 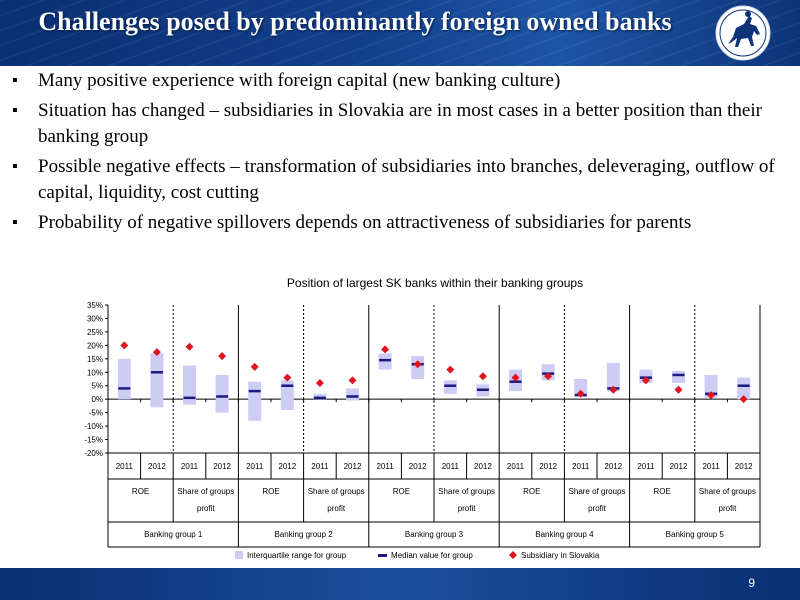 I want to click on legend-median-swatch, so click(x=382, y=555).